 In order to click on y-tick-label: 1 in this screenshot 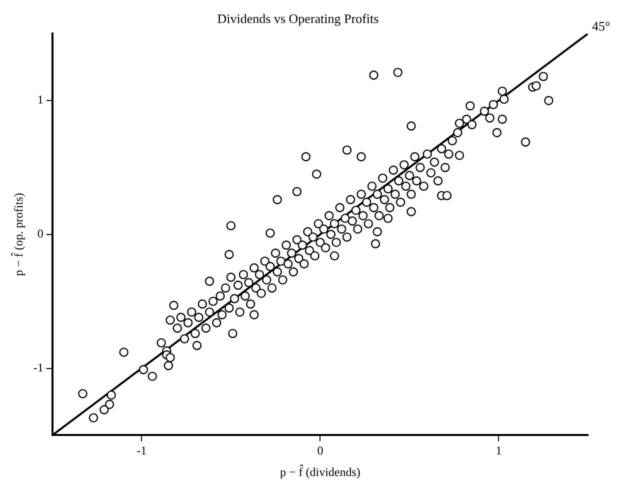, I will do `click(40, 99)`.